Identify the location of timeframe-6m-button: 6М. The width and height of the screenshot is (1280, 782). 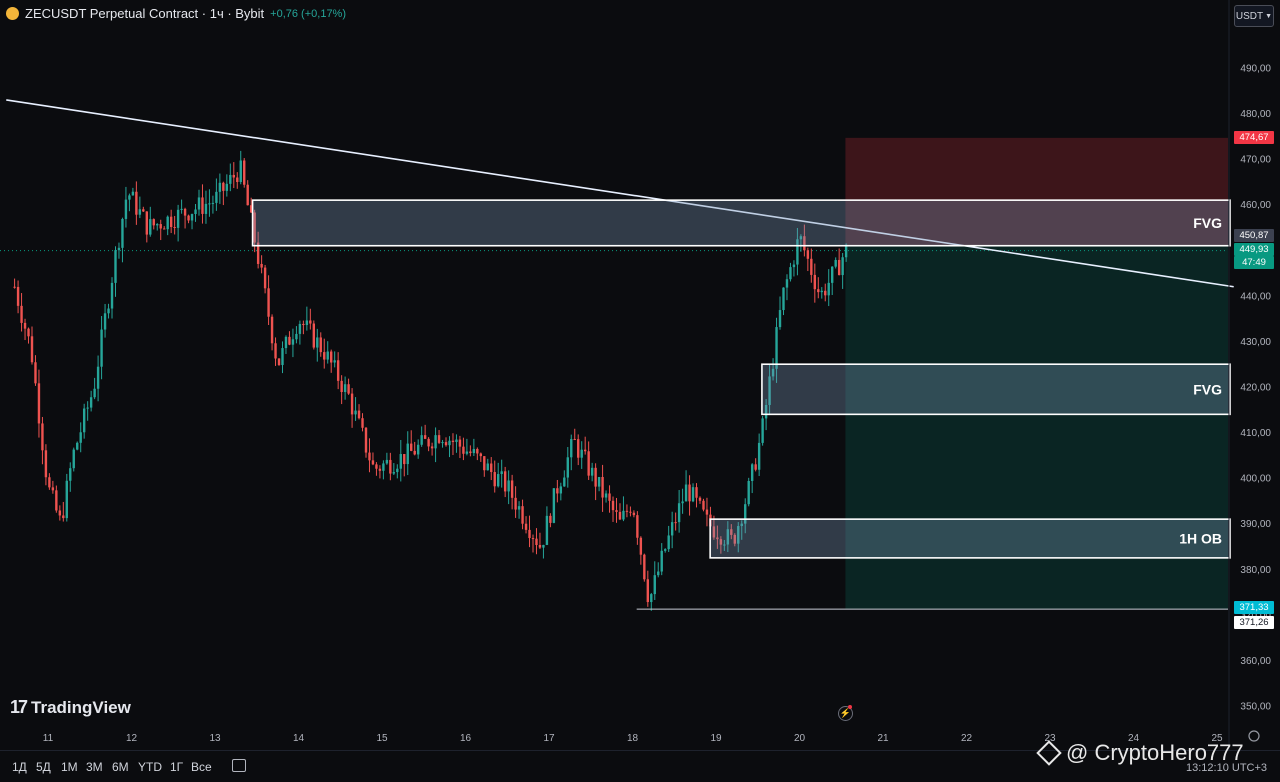
(120, 767).